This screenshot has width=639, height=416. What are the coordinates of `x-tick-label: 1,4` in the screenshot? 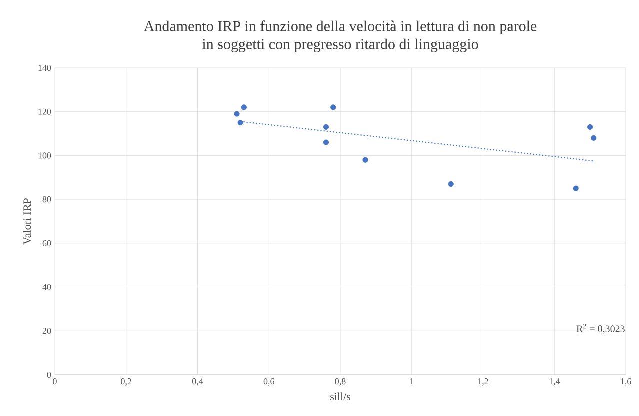 It's located at (555, 382).